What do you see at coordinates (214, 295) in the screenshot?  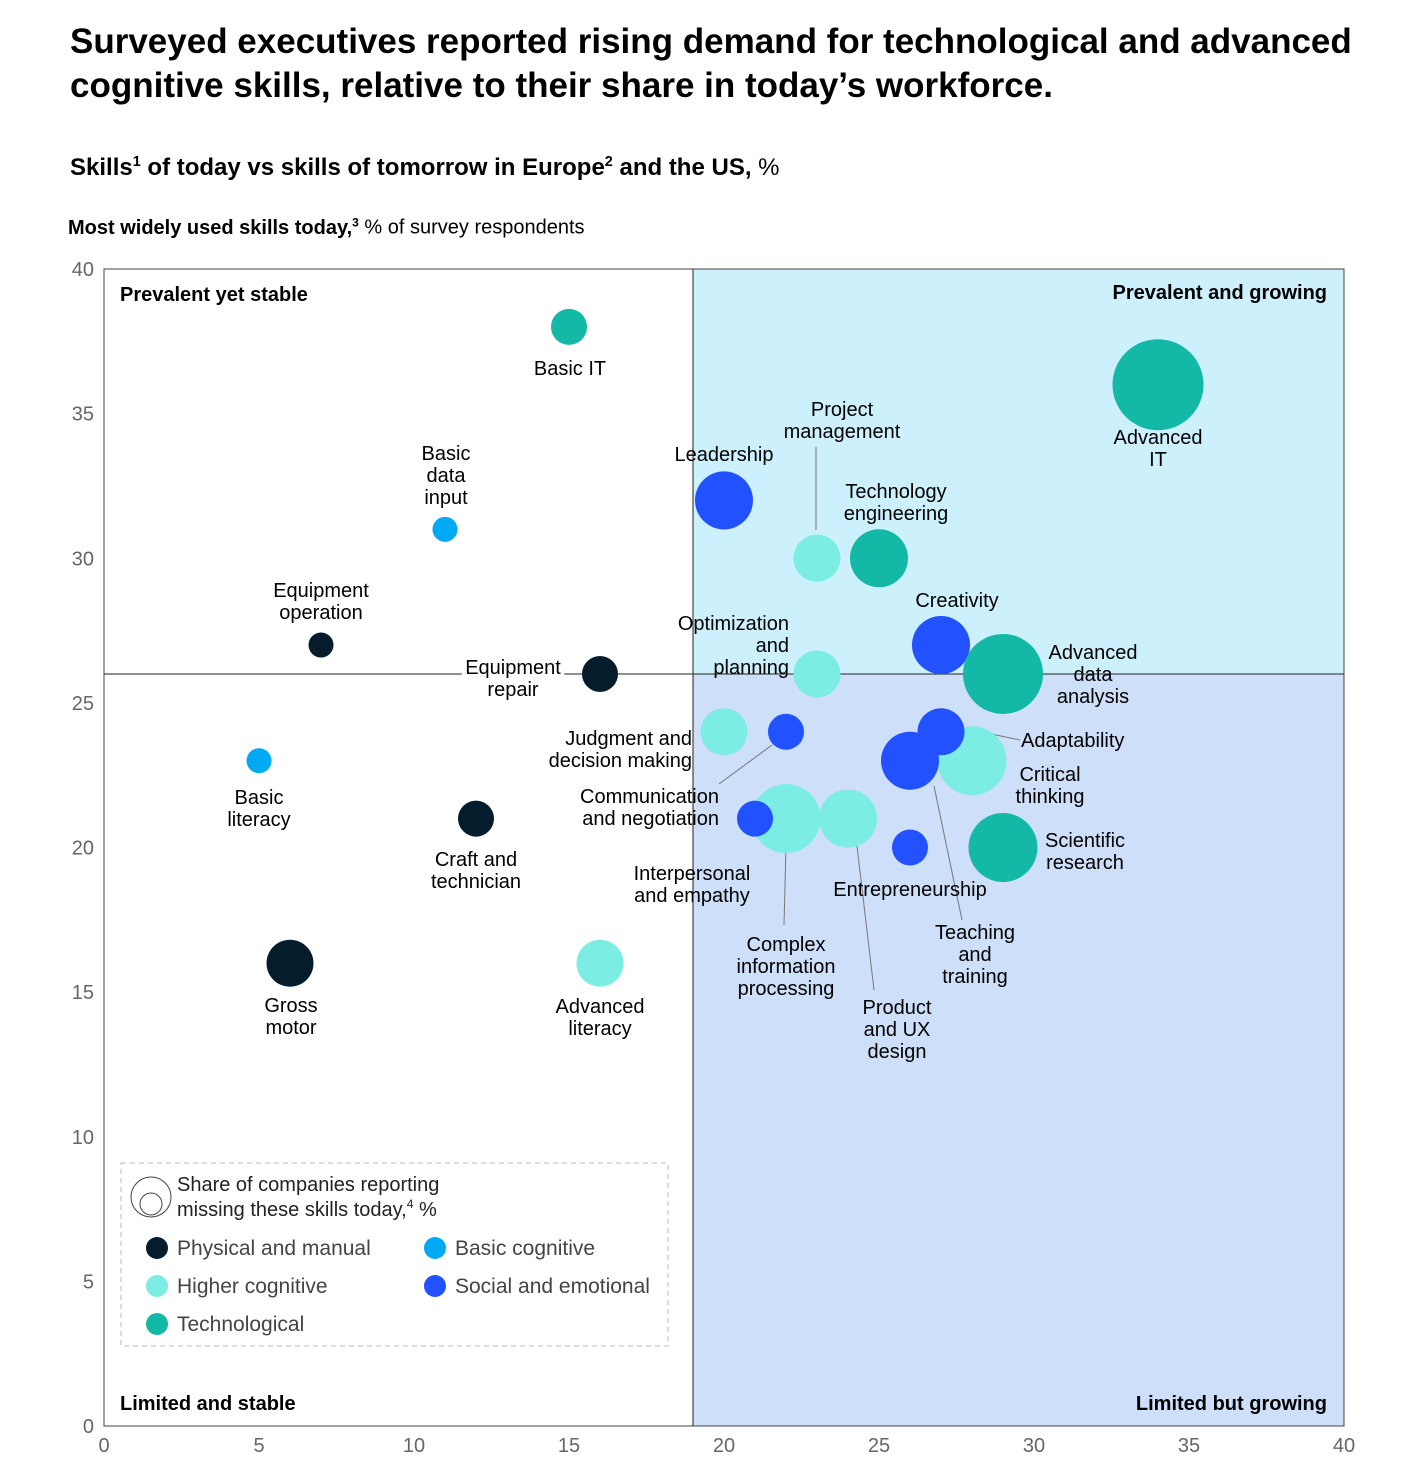 I see `quadrant-label-top-left: Prevalent yet stable` at bounding box center [214, 295].